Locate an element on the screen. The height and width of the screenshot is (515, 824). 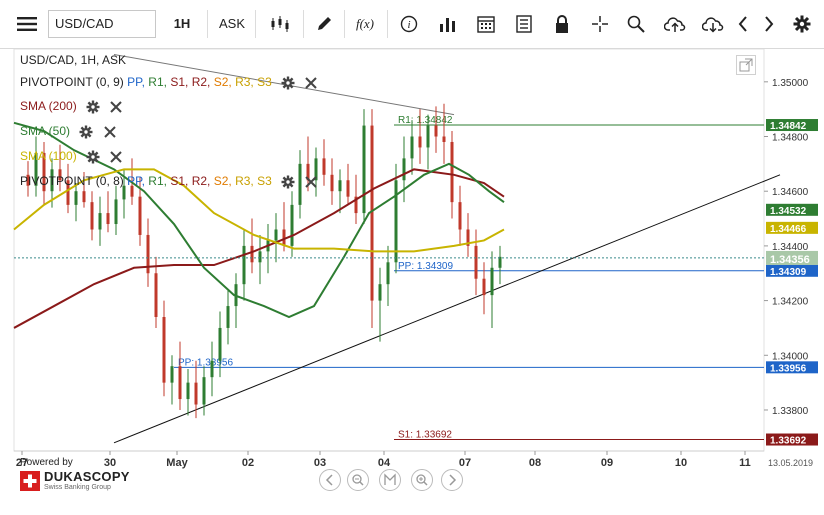
cloud-download-icon is located at coordinates (713, 24).